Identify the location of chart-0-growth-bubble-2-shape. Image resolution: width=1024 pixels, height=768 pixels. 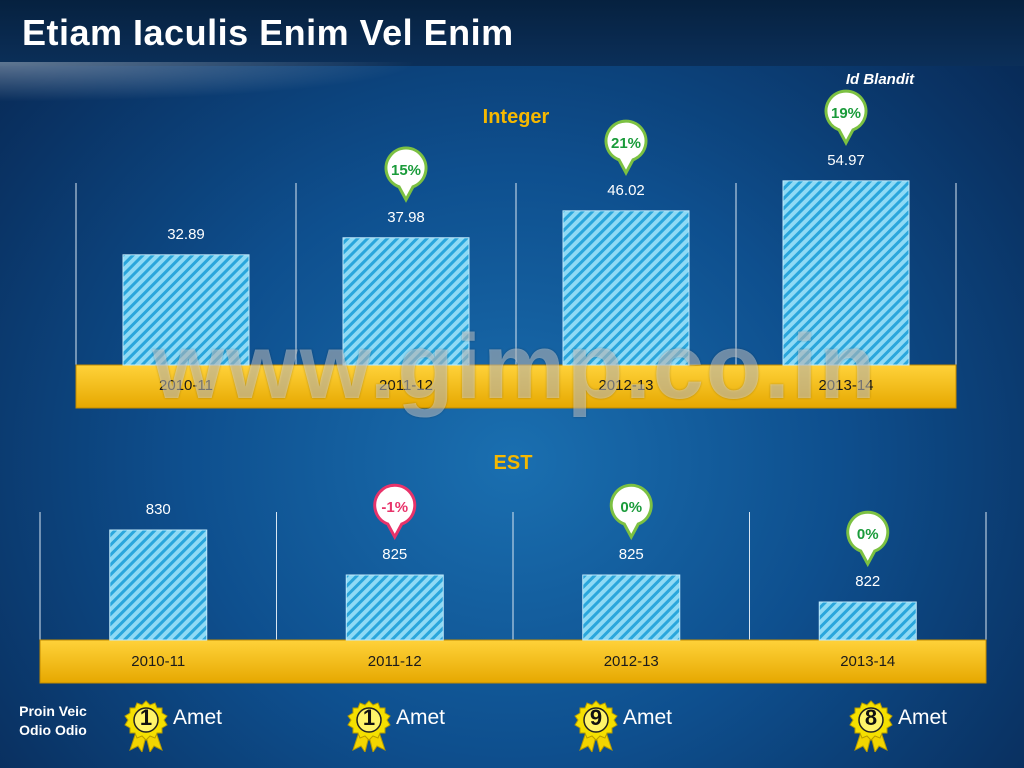
(626, 147).